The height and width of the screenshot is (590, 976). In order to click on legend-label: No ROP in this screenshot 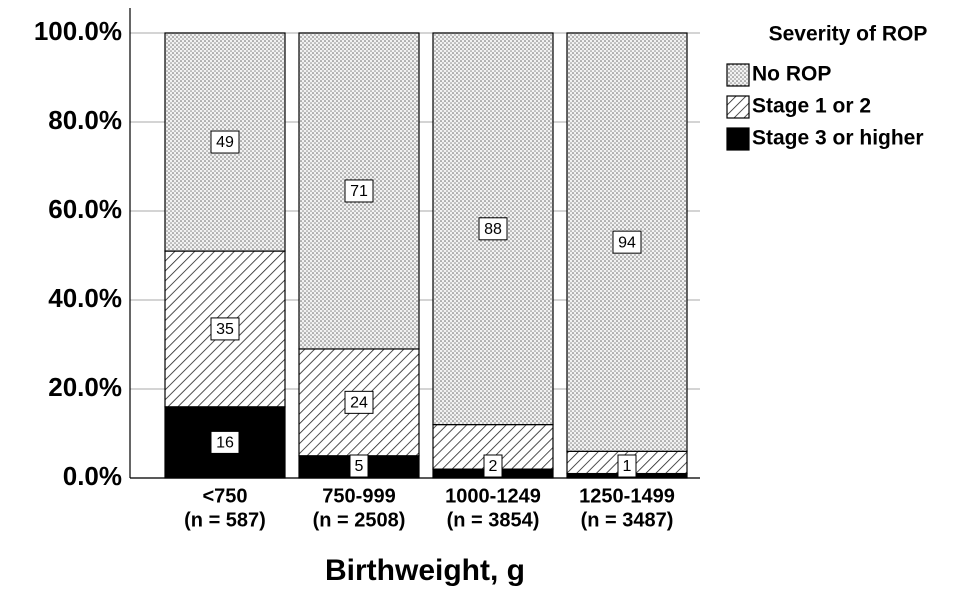, I will do `click(791, 74)`.